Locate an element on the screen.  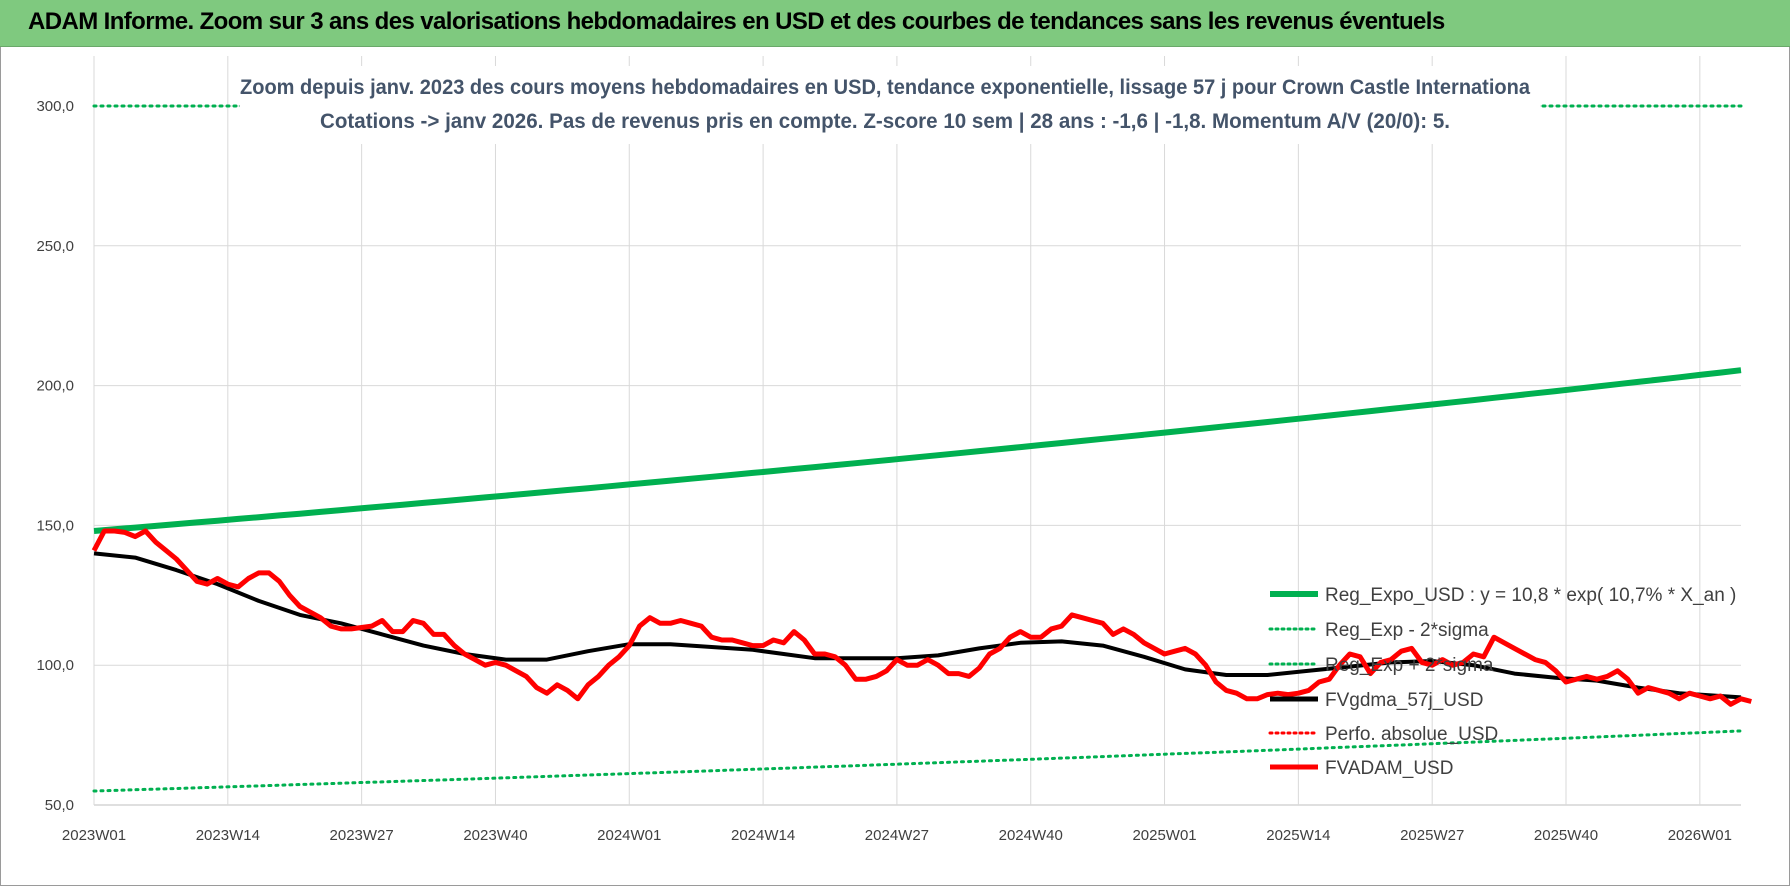
x-tick-label: 2025W40 is located at coordinates (1566, 835).